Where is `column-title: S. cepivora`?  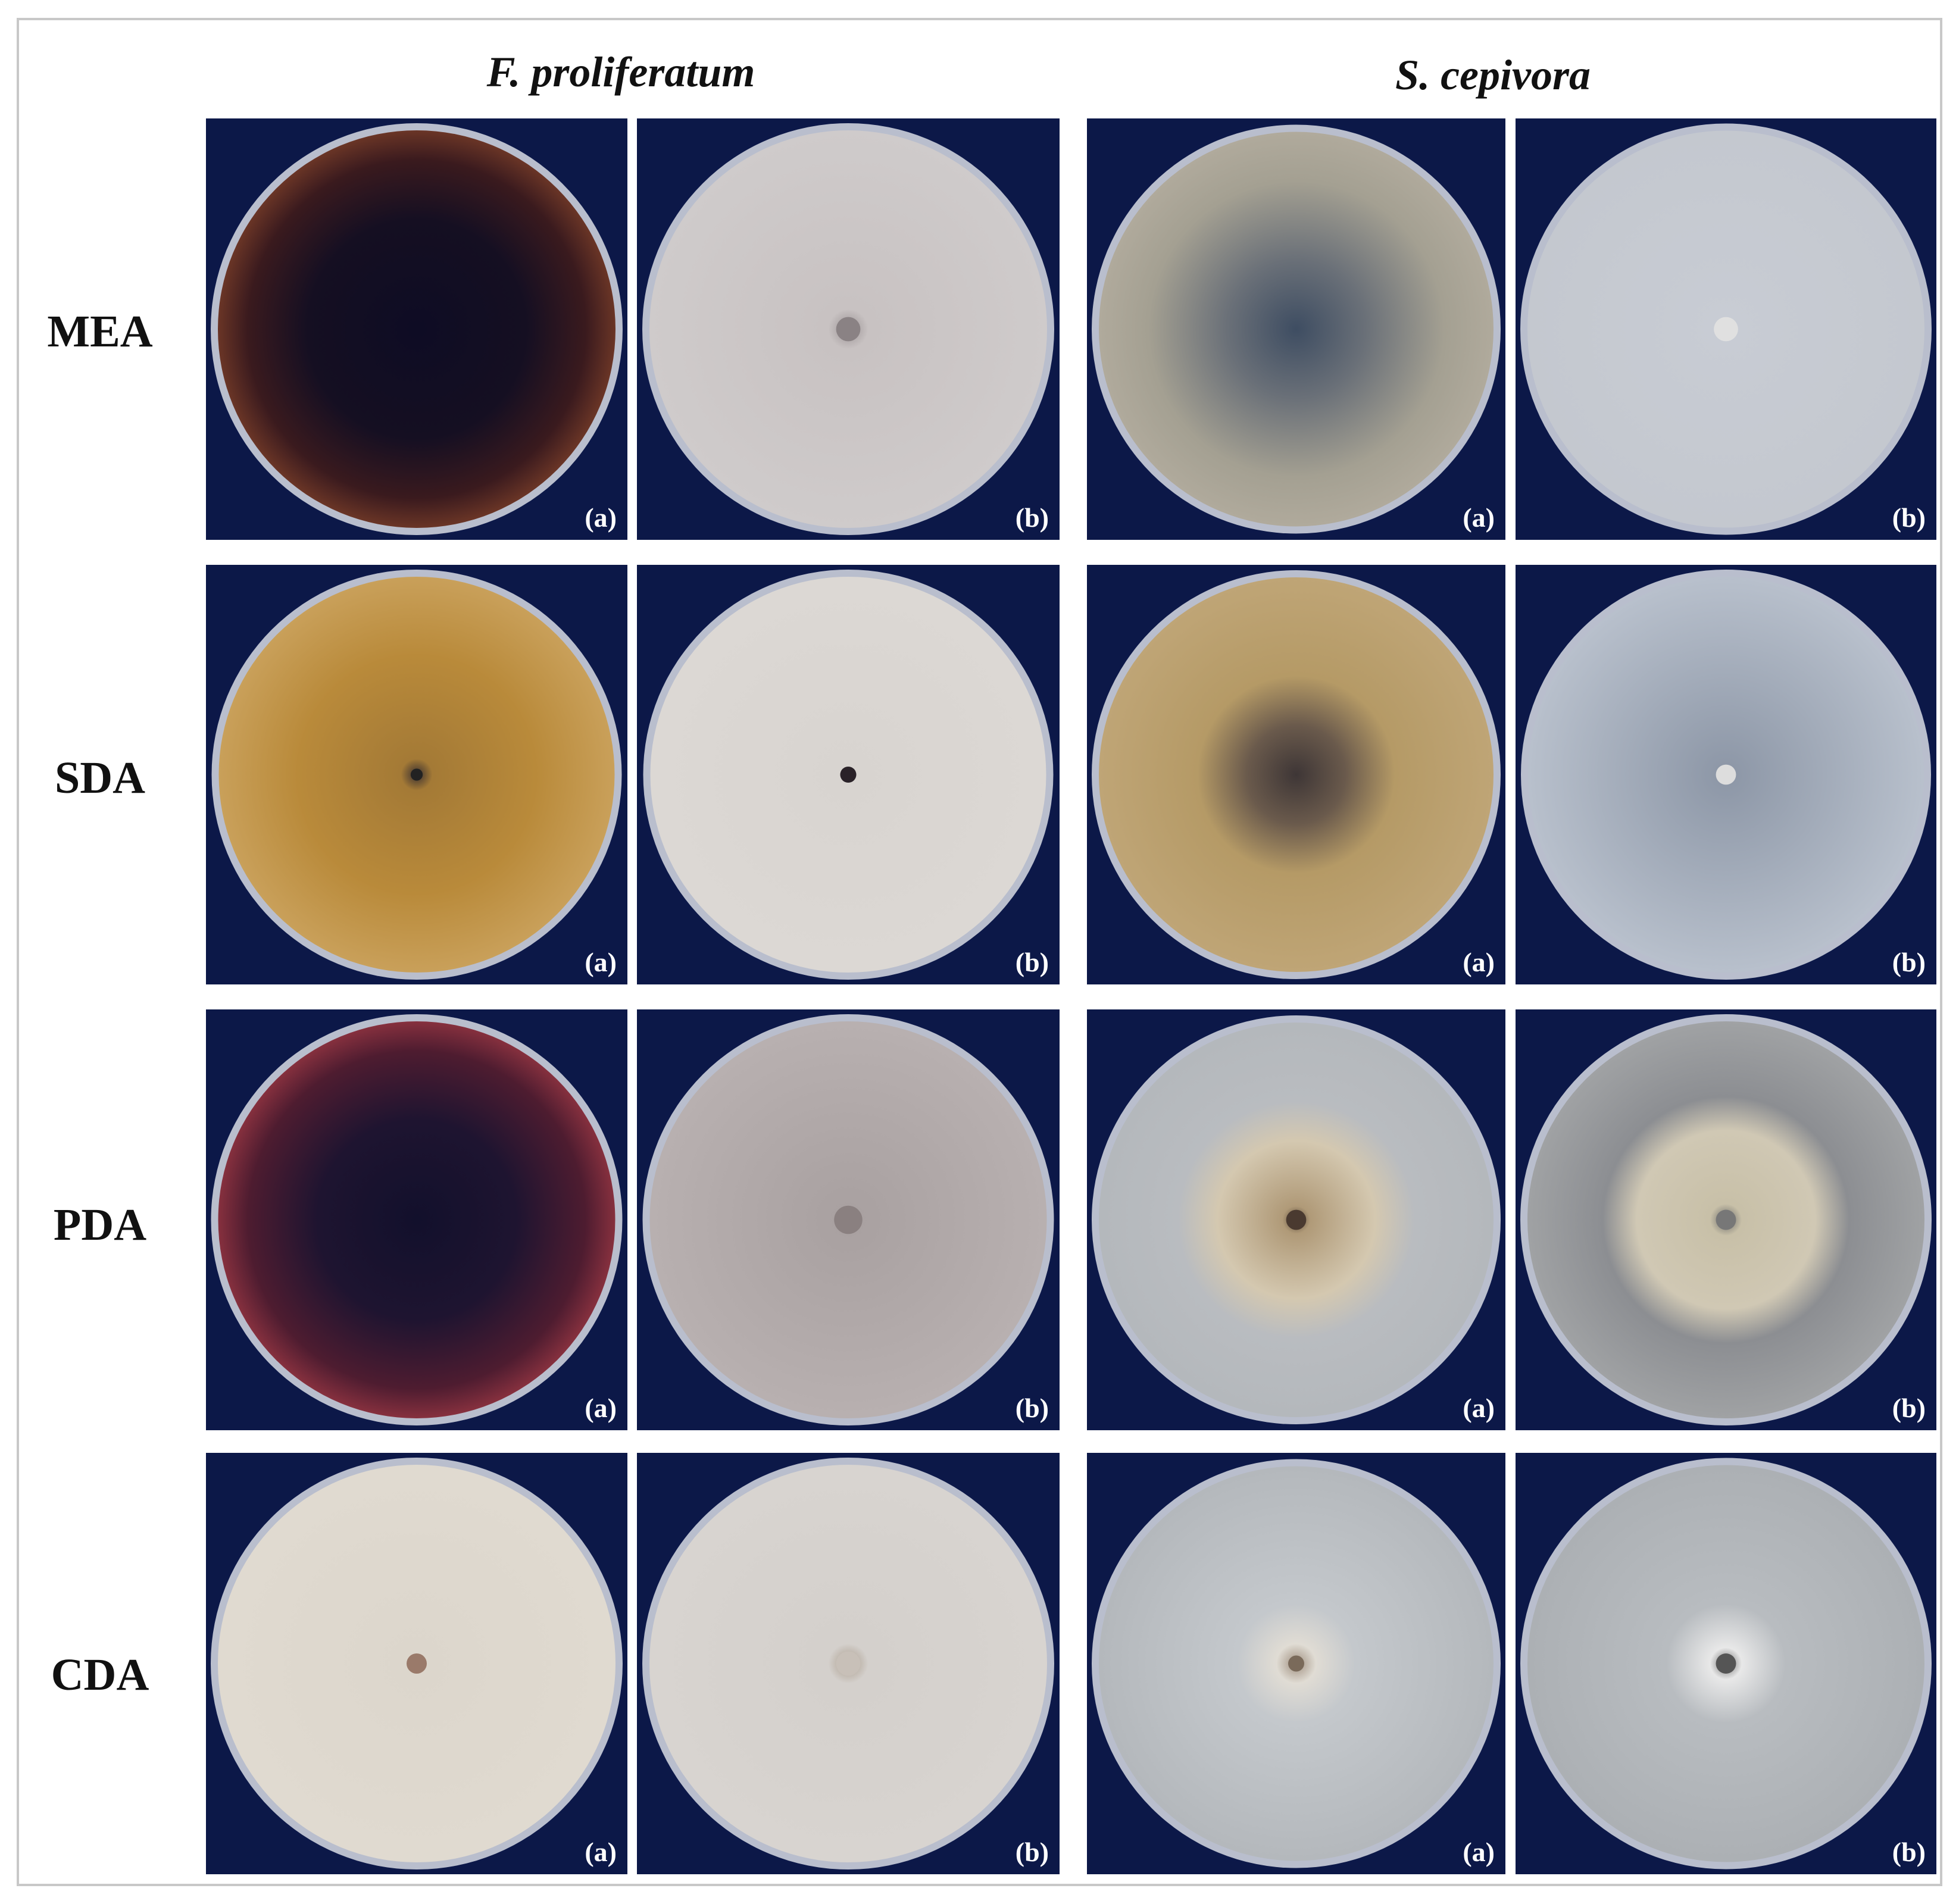
column-title: S. cepivora is located at coordinates (1493, 75).